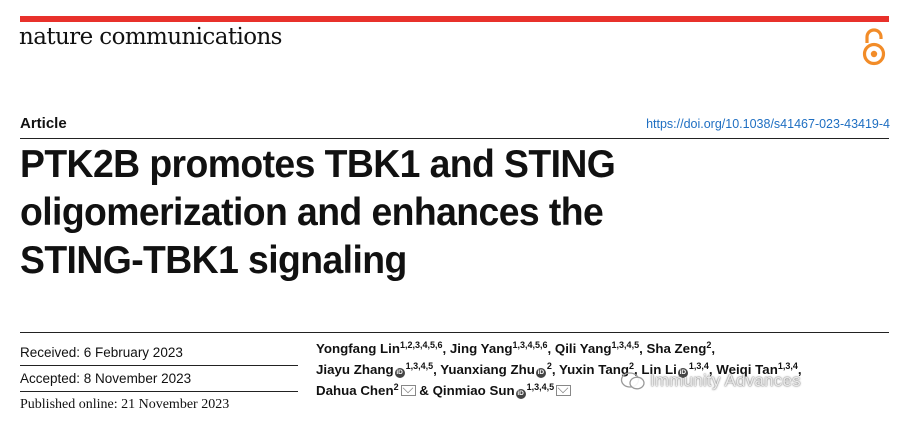 This screenshot has width=907, height=425. I want to click on journal-name: nature communications, so click(150, 37).